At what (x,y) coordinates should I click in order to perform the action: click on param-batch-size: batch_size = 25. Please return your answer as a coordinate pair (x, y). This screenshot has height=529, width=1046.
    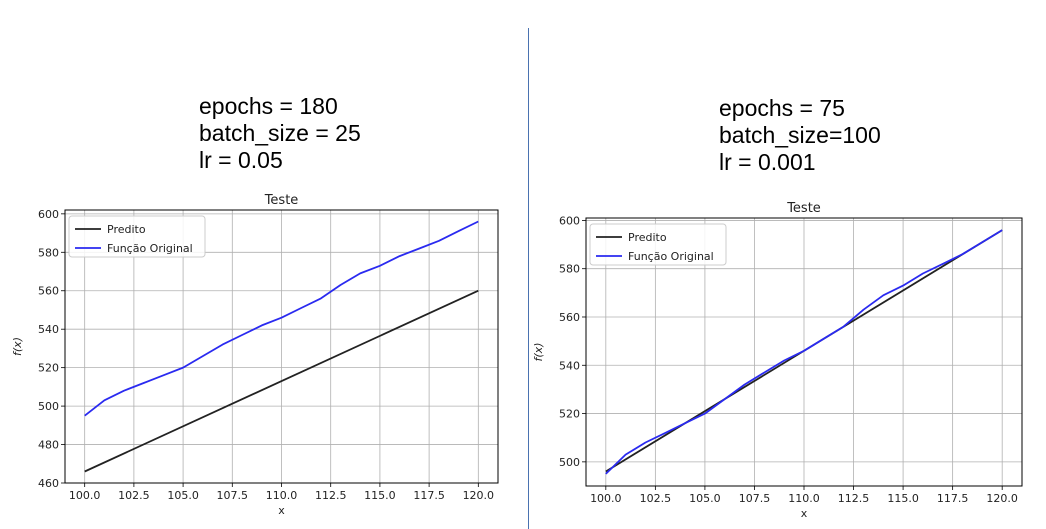
    Looking at the image, I should click on (280, 133).